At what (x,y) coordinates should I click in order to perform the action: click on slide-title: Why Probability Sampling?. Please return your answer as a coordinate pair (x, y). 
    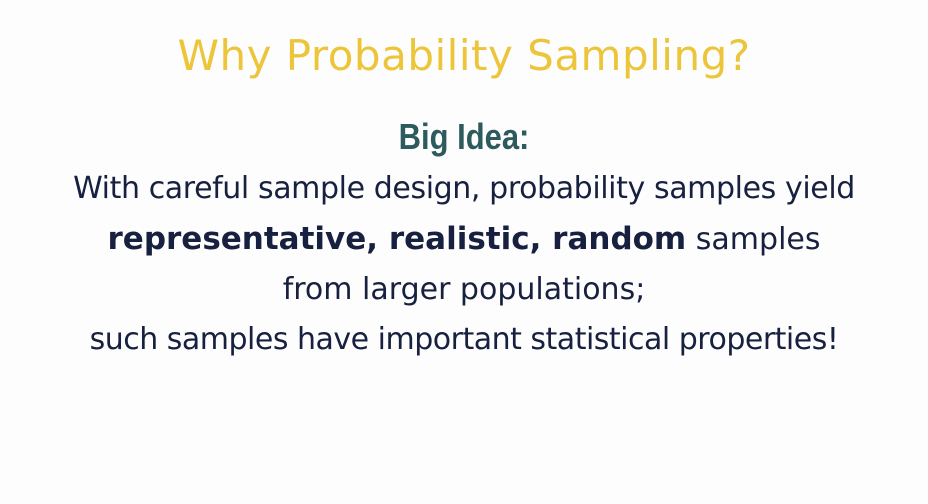
    Looking at the image, I should click on (464, 55).